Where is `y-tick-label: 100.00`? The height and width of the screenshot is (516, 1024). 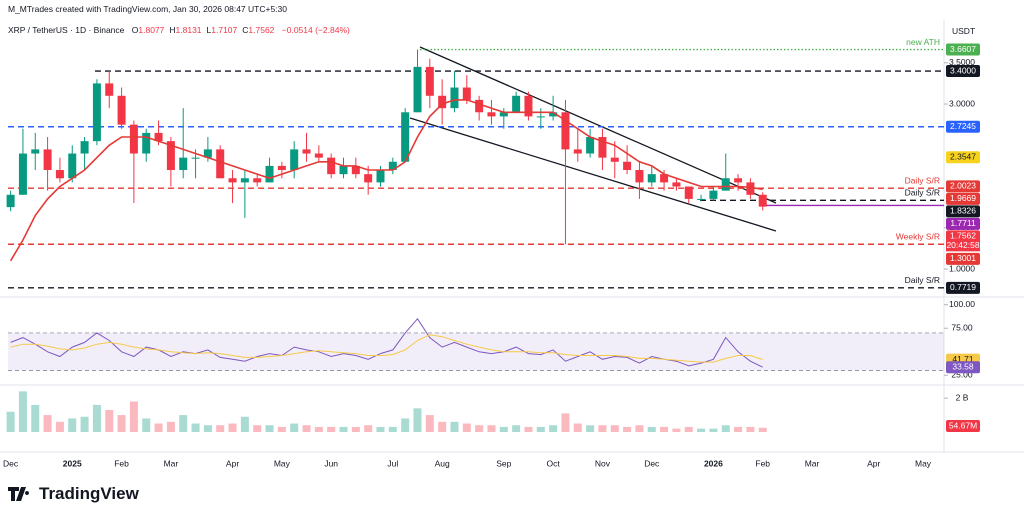 y-tick-label: 100.00 is located at coordinates (962, 304).